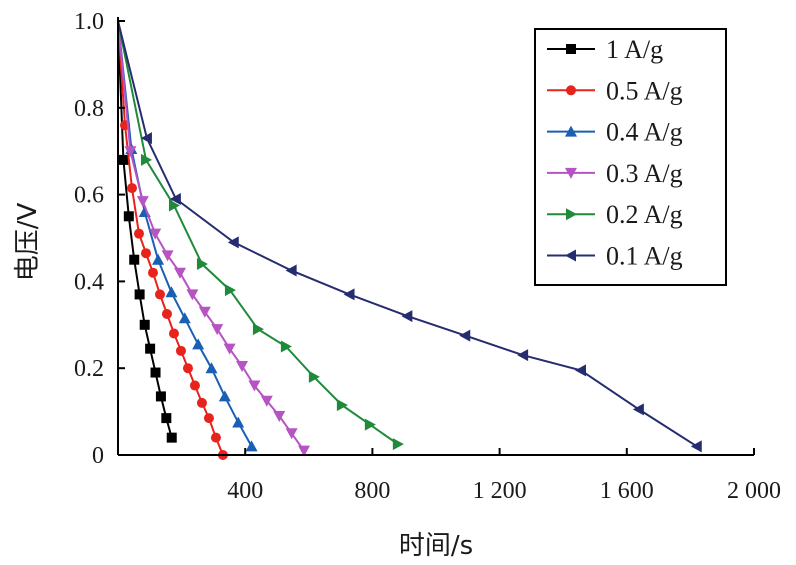 The image size is (796, 565). I want to click on legend-label: 0.4 A/g, so click(644, 132).